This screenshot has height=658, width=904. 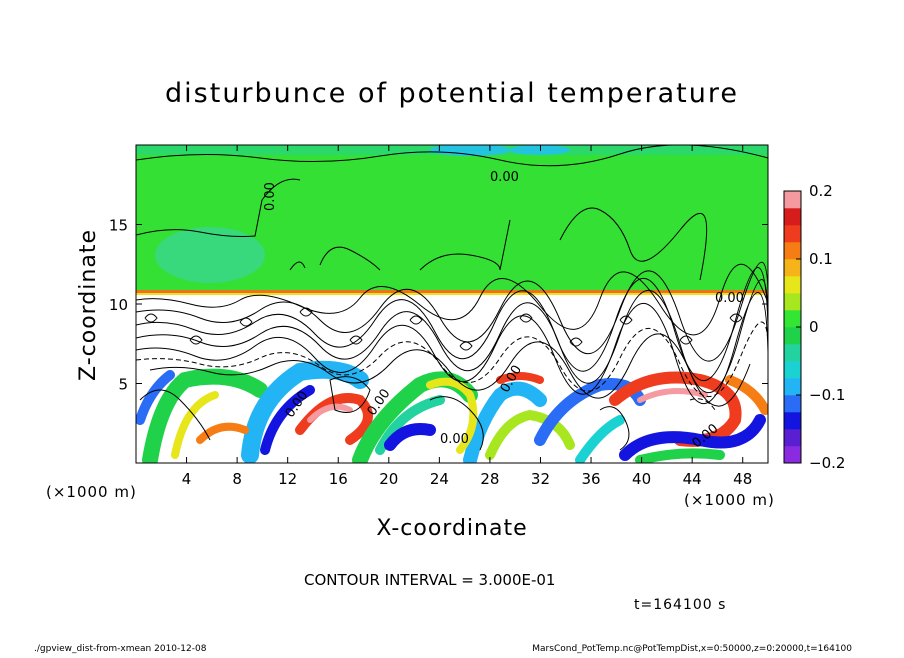 I want to click on x-tick-label: 8, so click(x=237, y=479).